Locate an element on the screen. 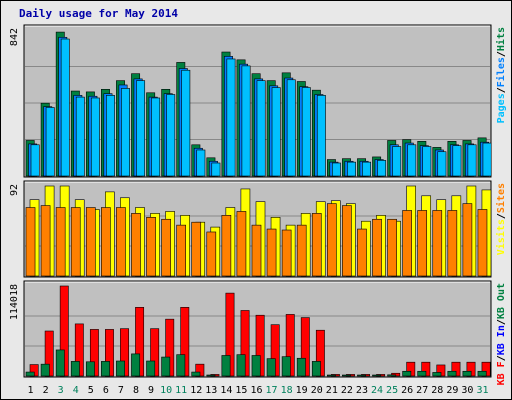  day-tick-label: 27 is located at coordinates (422, 390).